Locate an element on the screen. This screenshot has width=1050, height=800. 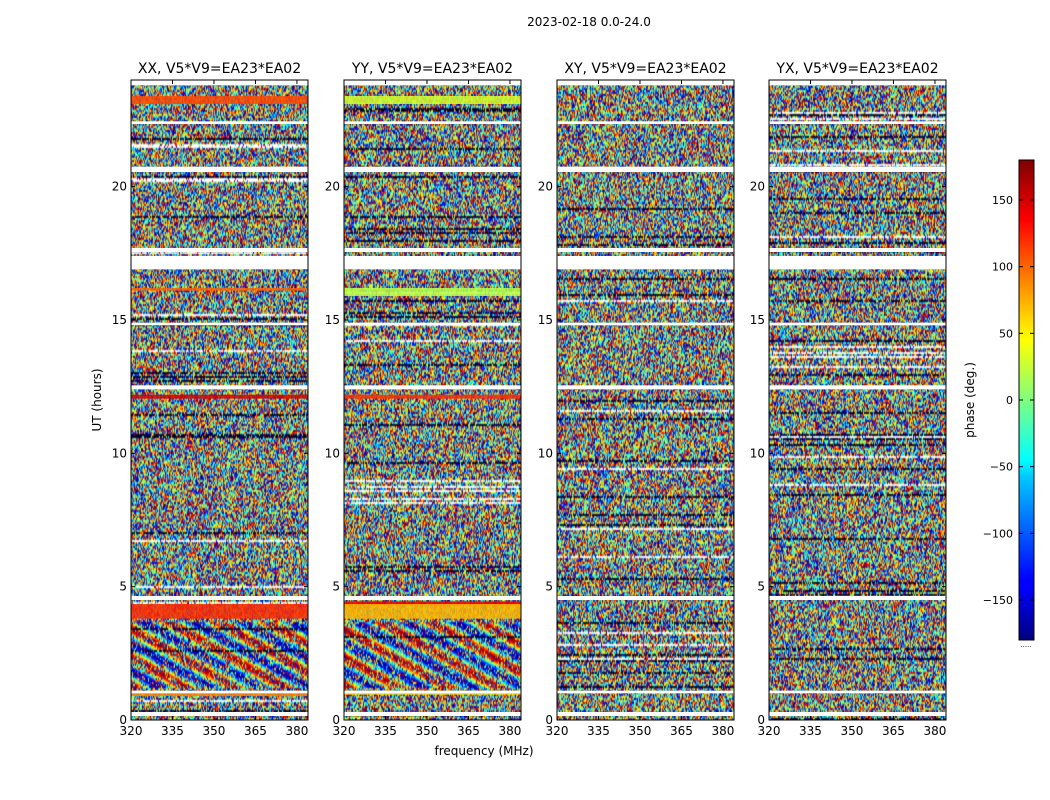
colorbar-tick-label: 100 is located at coordinates (1002, 267).